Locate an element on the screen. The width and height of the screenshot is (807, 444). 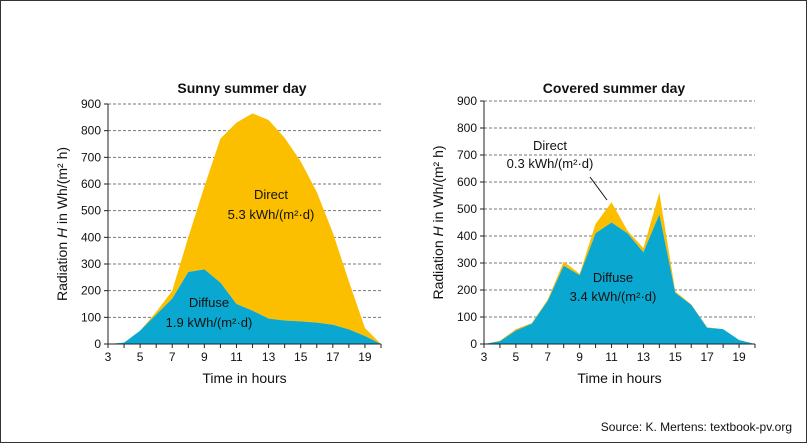
annotation-diffuse-value: 1.9 kWh/(m²·d) is located at coordinates (209, 322).